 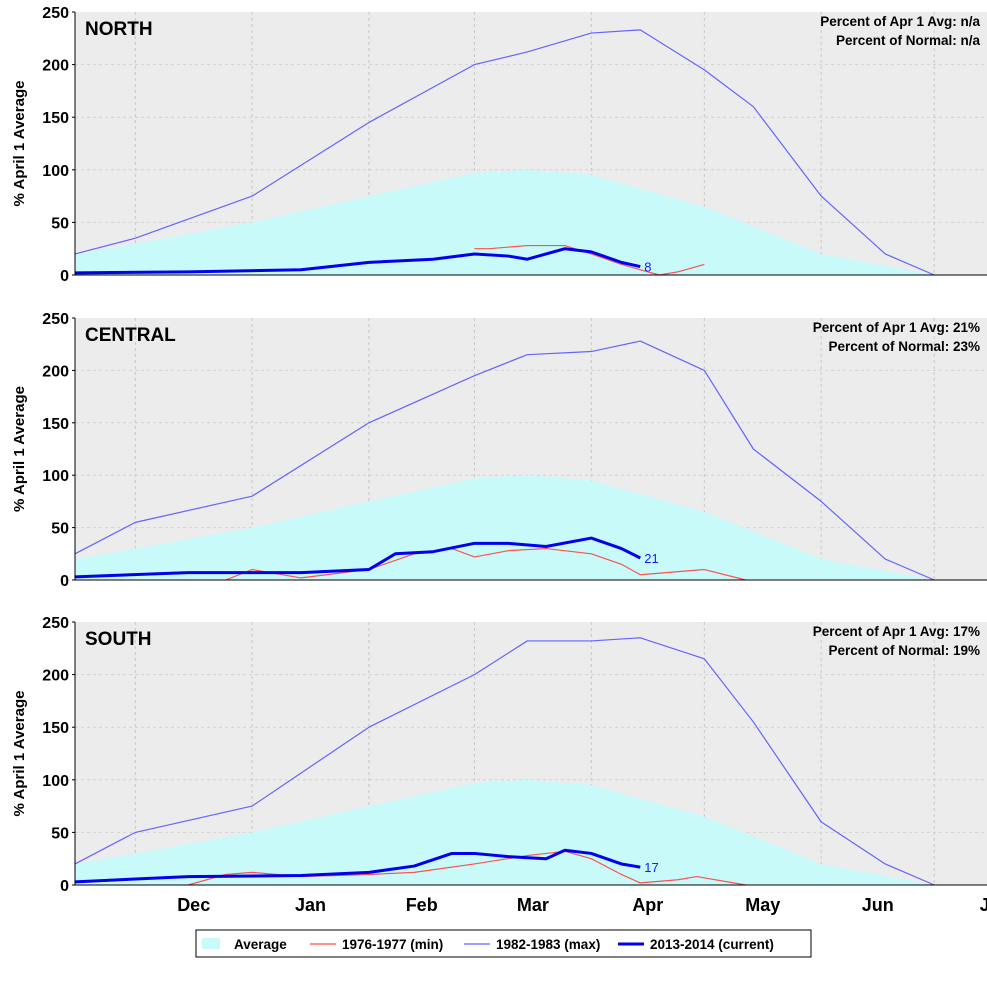 I want to click on legend-label-max: 1982-1983 (max), so click(x=548, y=944).